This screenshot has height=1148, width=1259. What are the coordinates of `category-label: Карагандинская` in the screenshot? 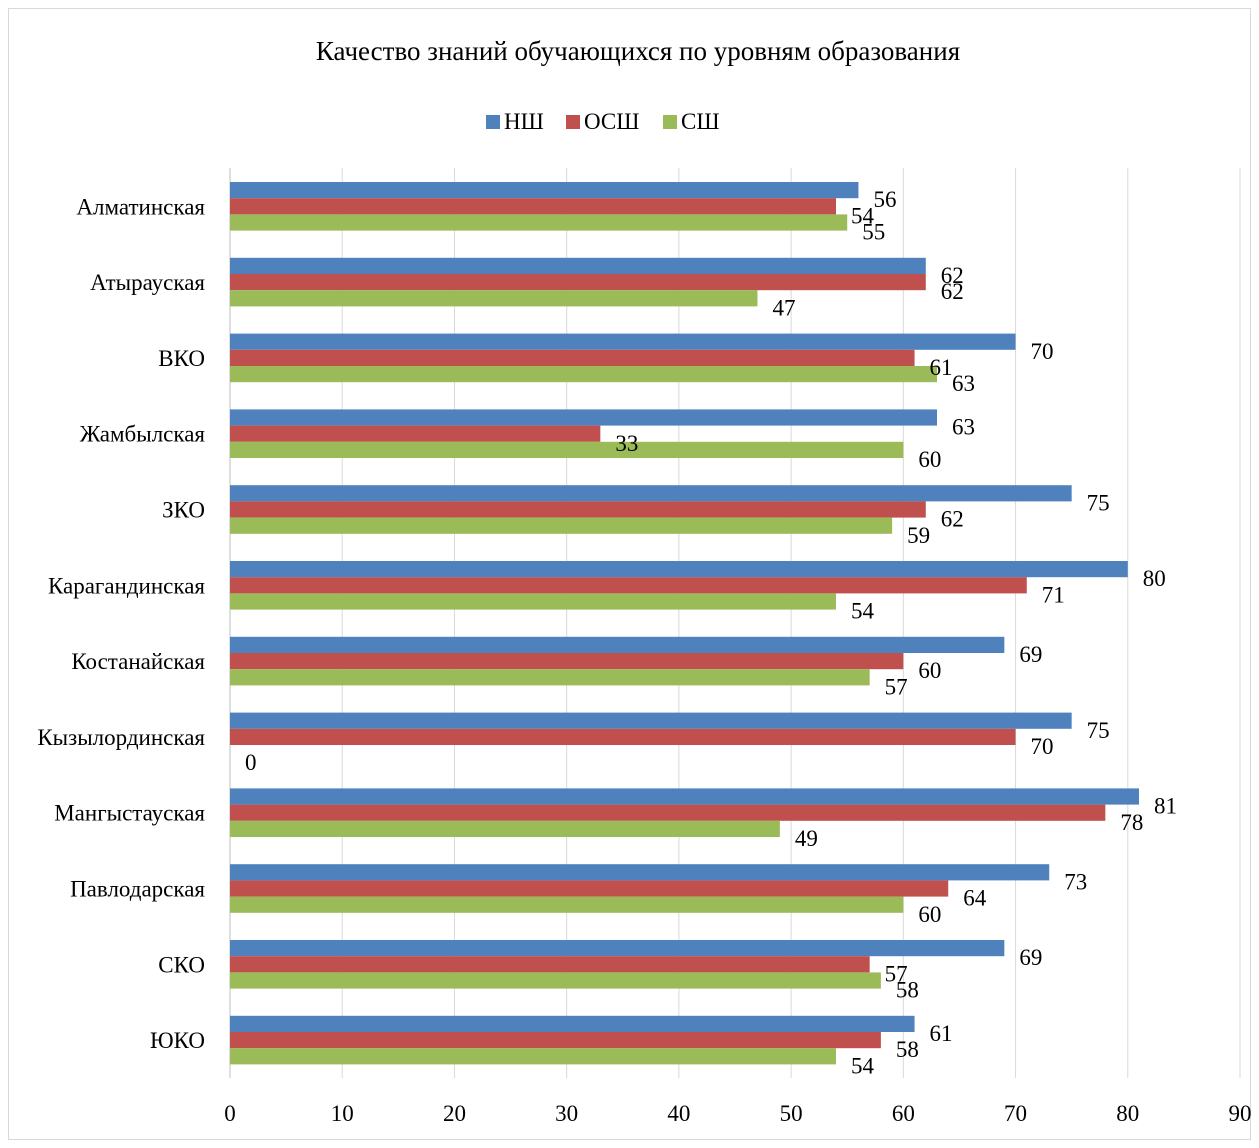 It's located at (126, 585).